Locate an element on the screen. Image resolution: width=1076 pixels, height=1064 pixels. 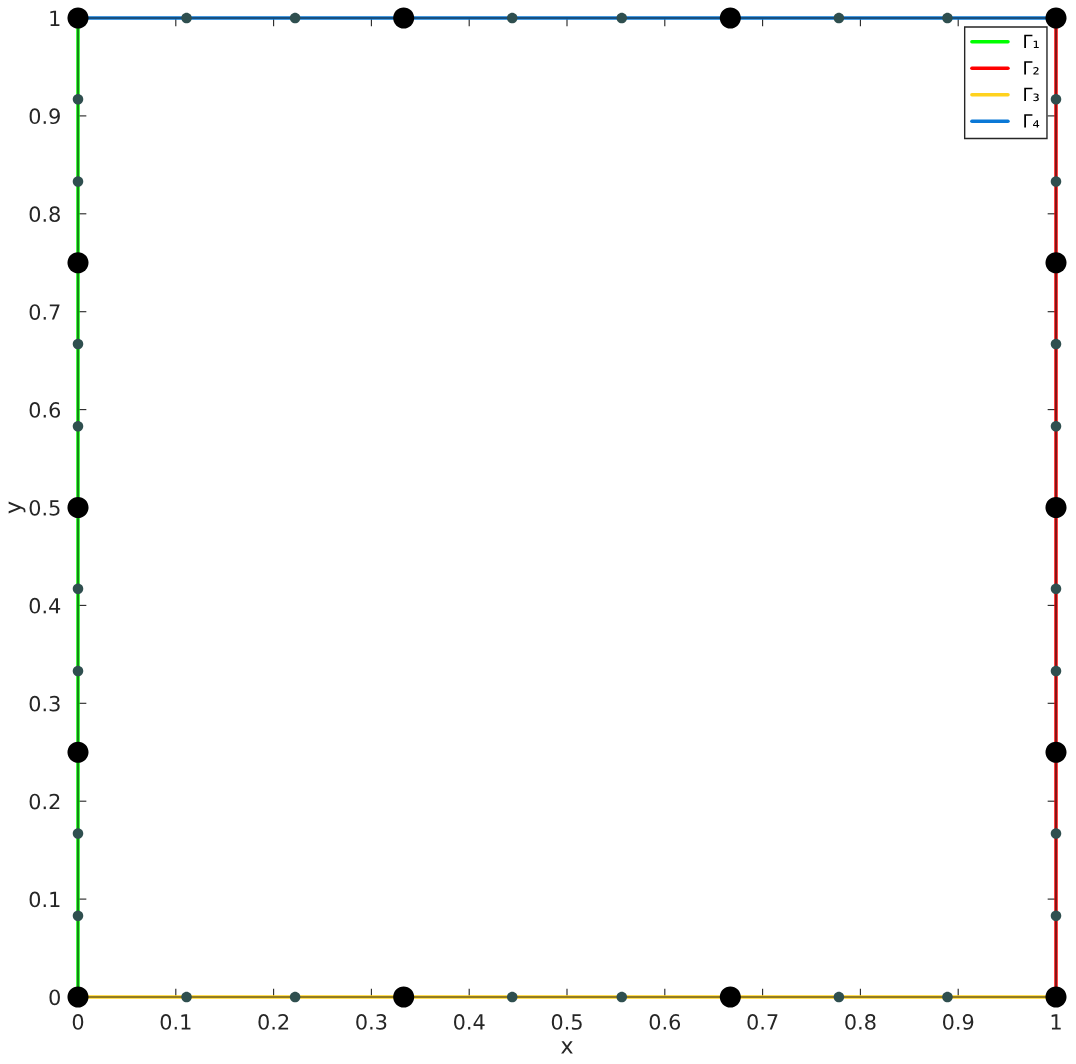
x-tick-label: 0.9 is located at coordinates (958, 1022).